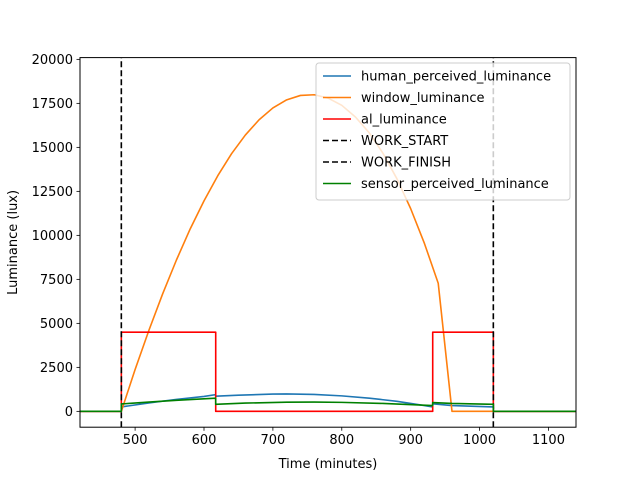 This screenshot has height=480, width=640. What do you see at coordinates (456, 77) in the screenshot?
I see `legend-label: human_perceived_luminance` at bounding box center [456, 77].